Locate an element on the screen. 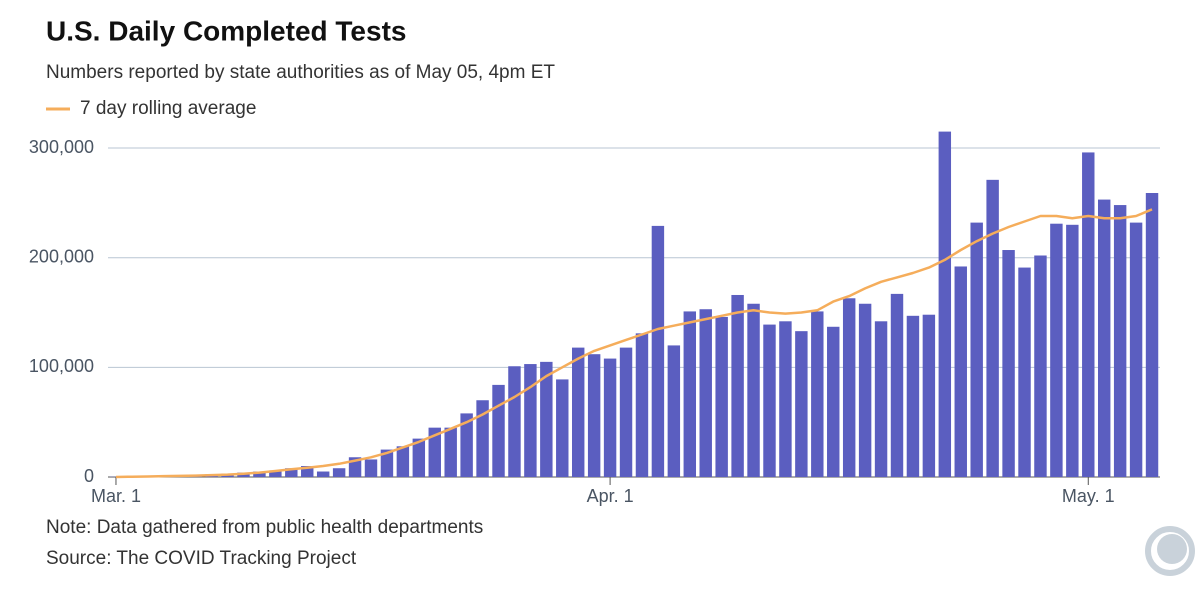  legend-label: 7 day rolling average is located at coordinates (168, 108).